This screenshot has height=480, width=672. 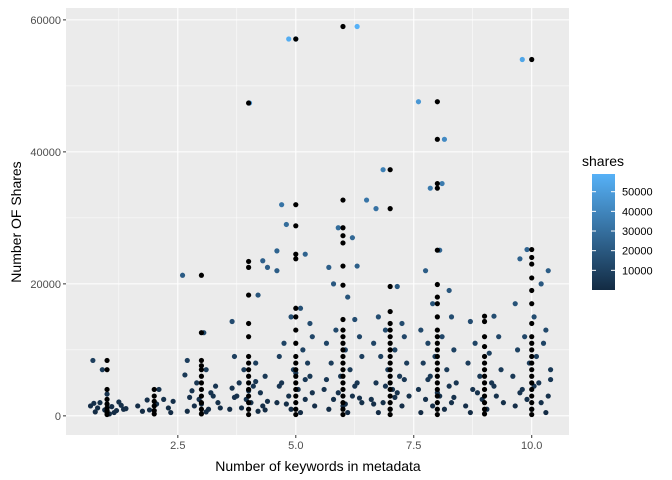 I want to click on legend-title: shares, so click(x=603, y=161).